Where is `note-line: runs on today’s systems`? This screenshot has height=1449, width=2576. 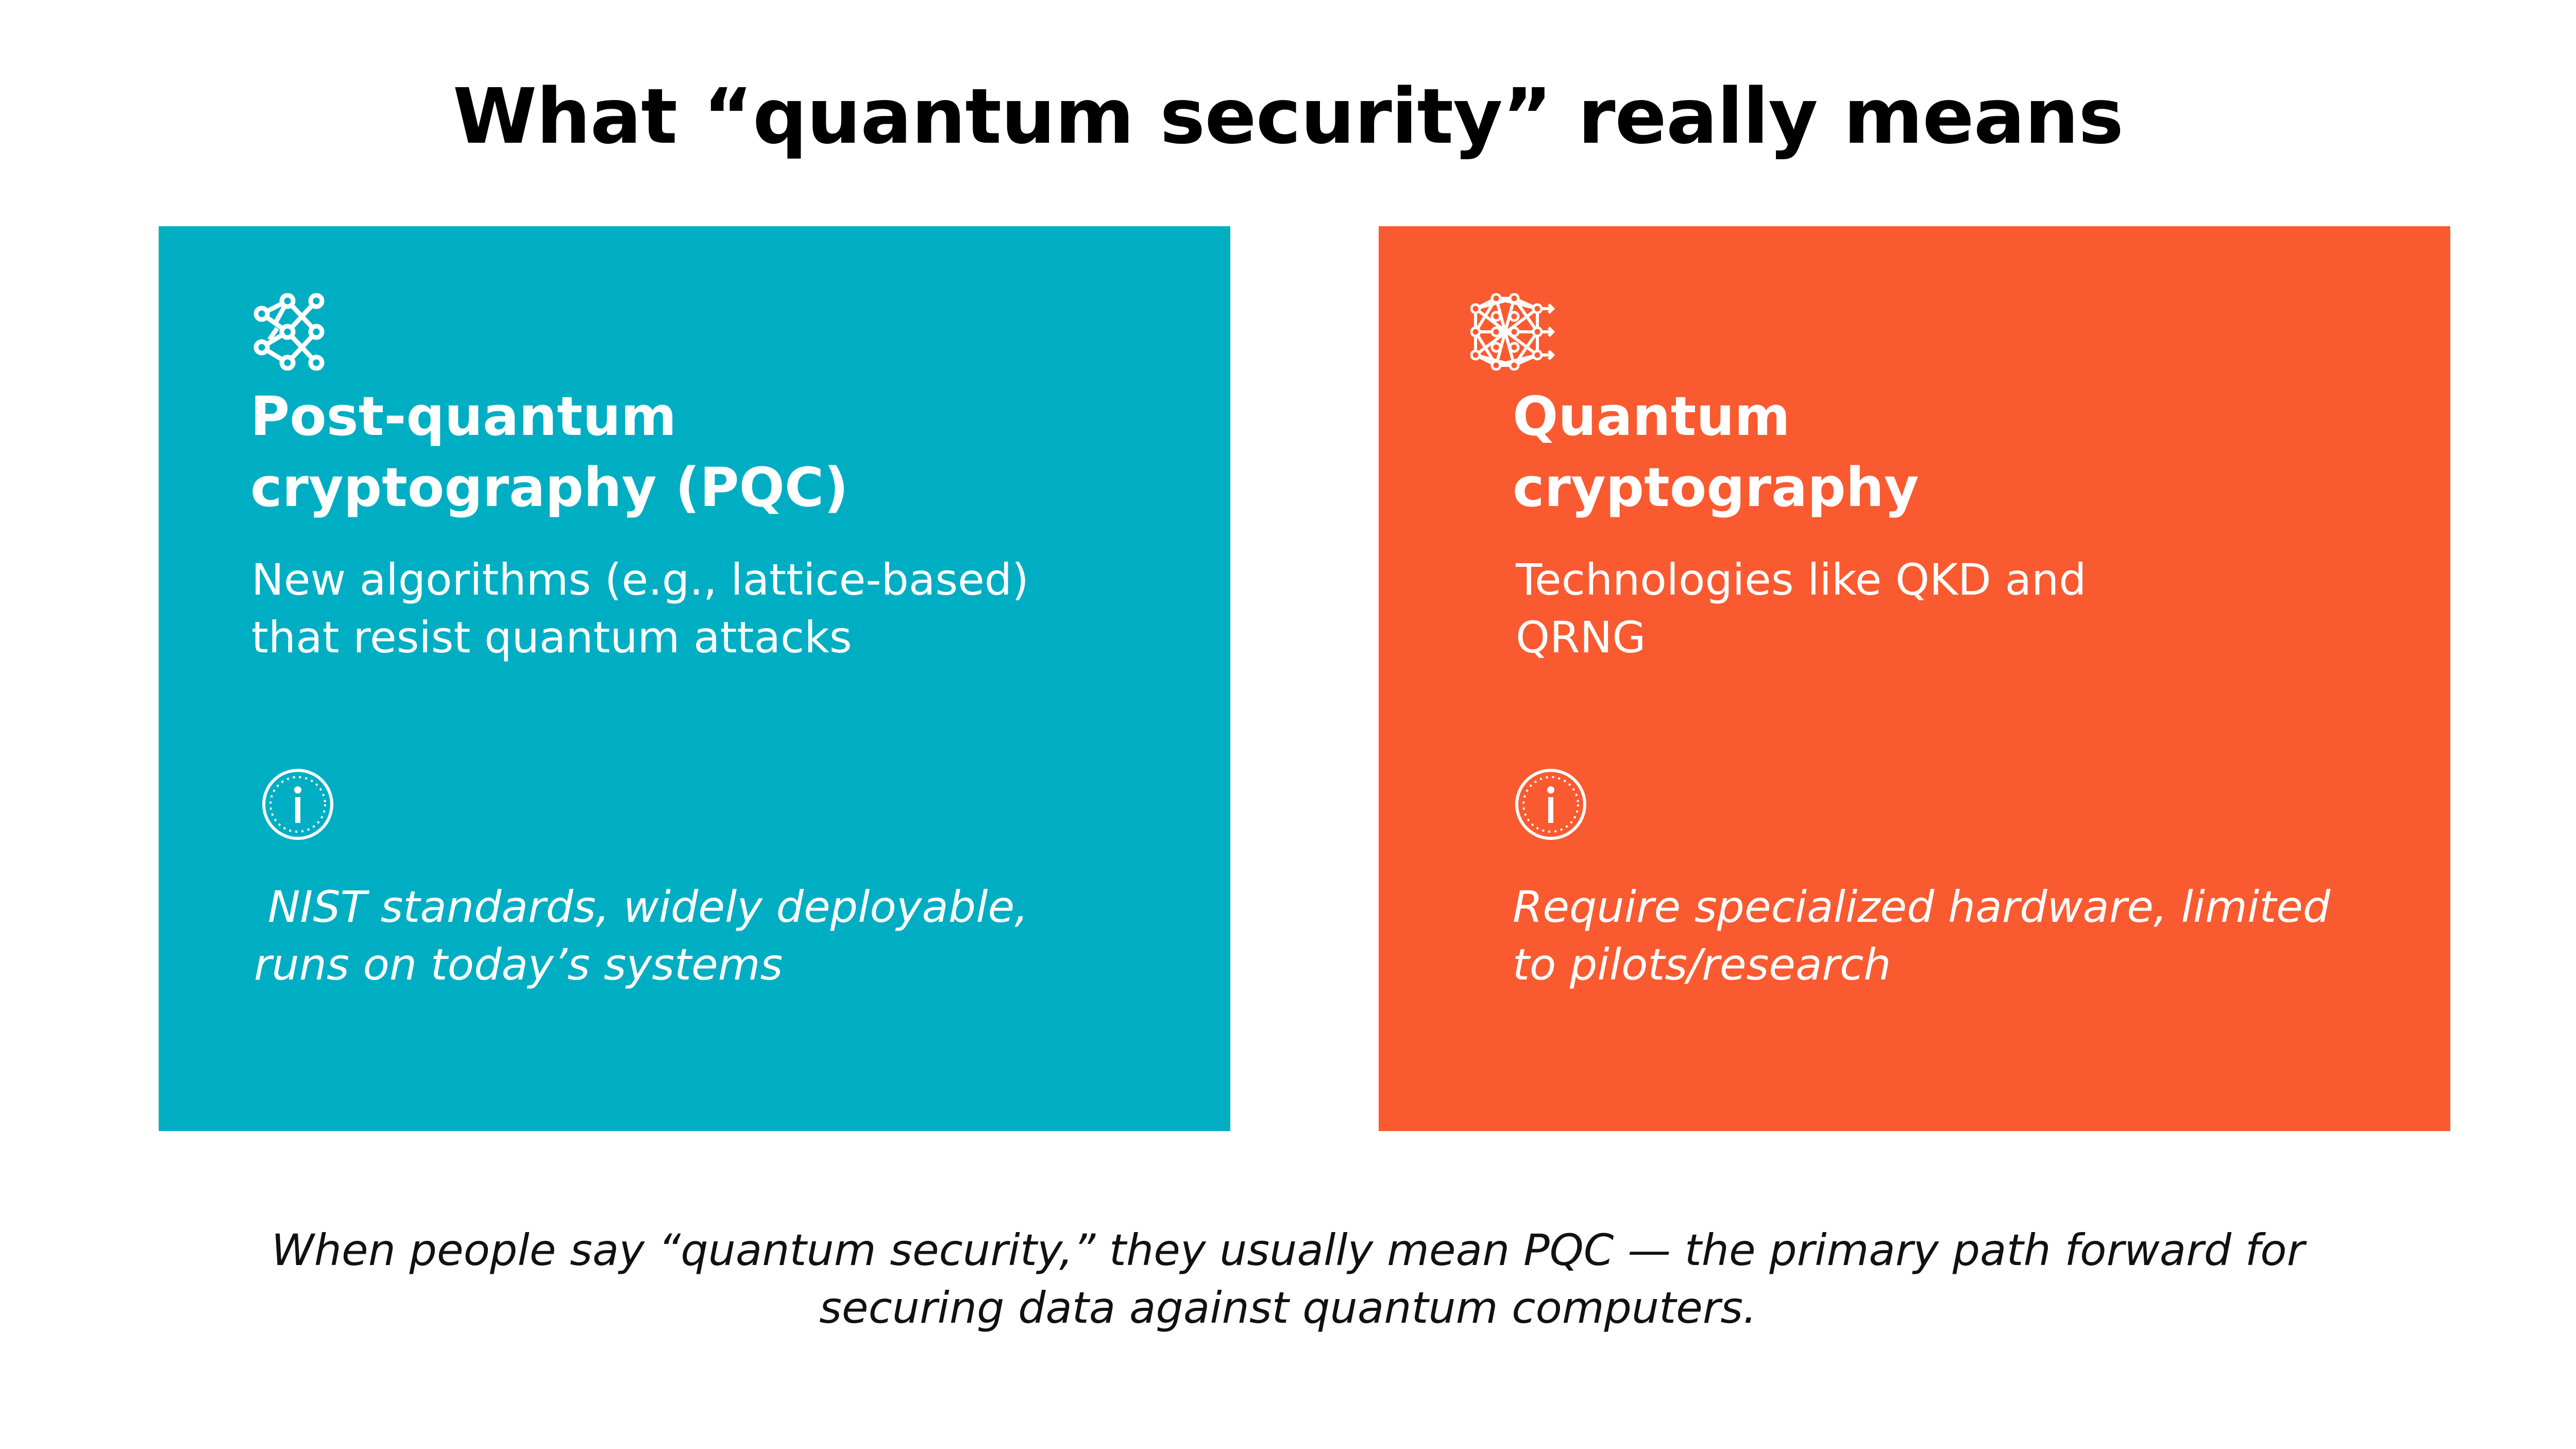
note-line: runs on today’s systems is located at coordinates (518, 964).